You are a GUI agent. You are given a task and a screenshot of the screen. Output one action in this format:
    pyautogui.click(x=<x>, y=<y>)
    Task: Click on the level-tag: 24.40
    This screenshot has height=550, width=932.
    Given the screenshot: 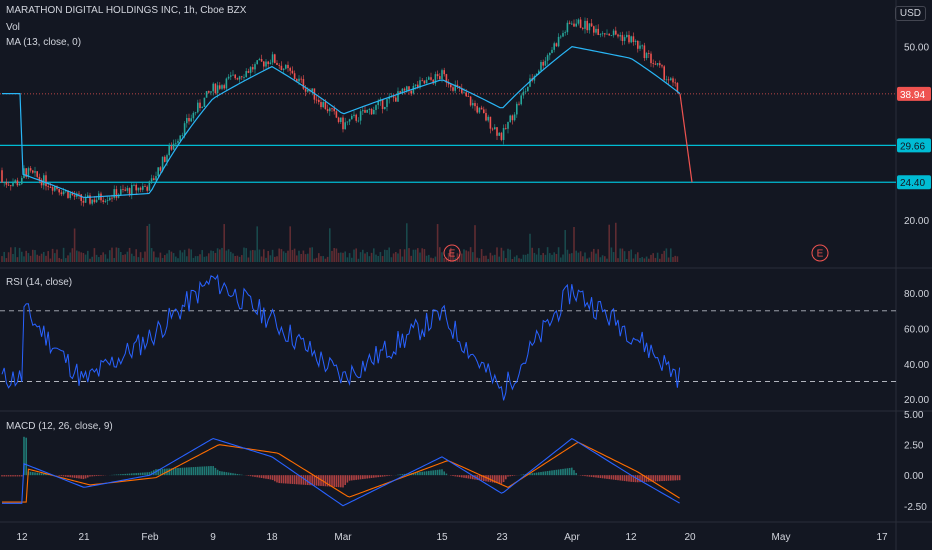 What is the action you would take?
    pyautogui.click(x=912, y=183)
    